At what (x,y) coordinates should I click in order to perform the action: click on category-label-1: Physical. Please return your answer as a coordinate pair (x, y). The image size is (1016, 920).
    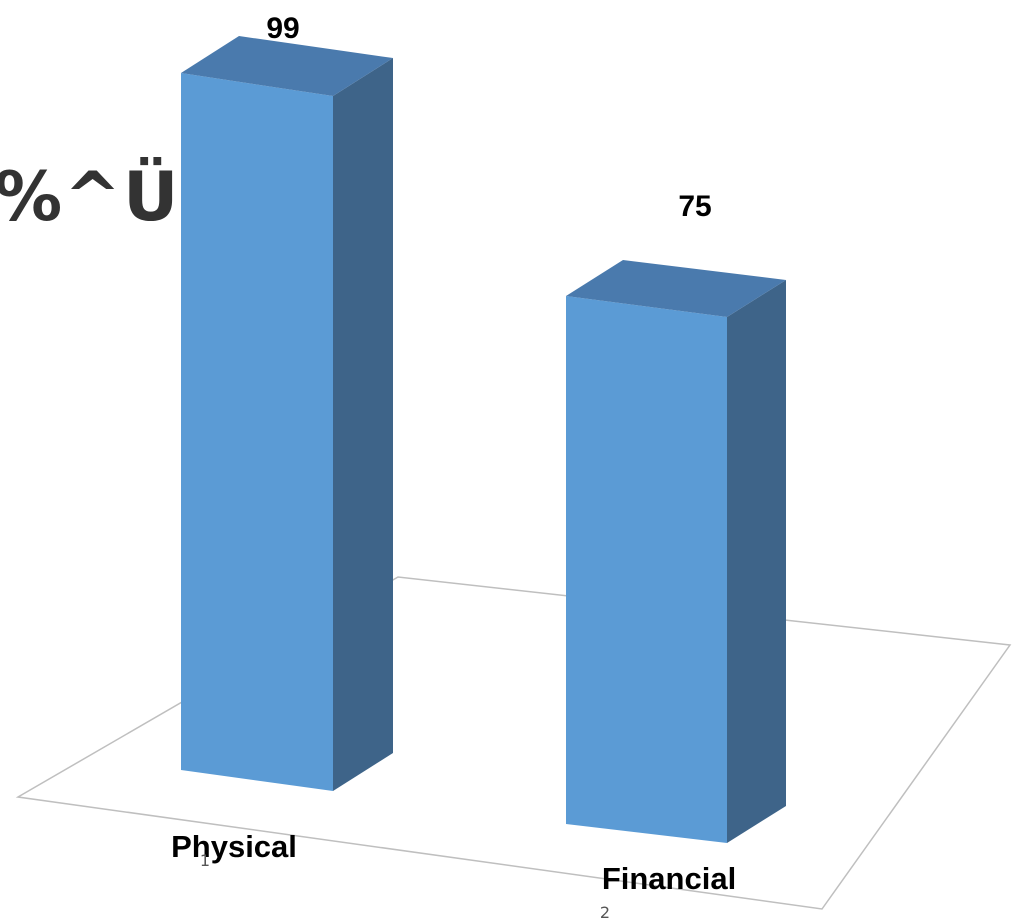
    Looking at the image, I should click on (234, 846).